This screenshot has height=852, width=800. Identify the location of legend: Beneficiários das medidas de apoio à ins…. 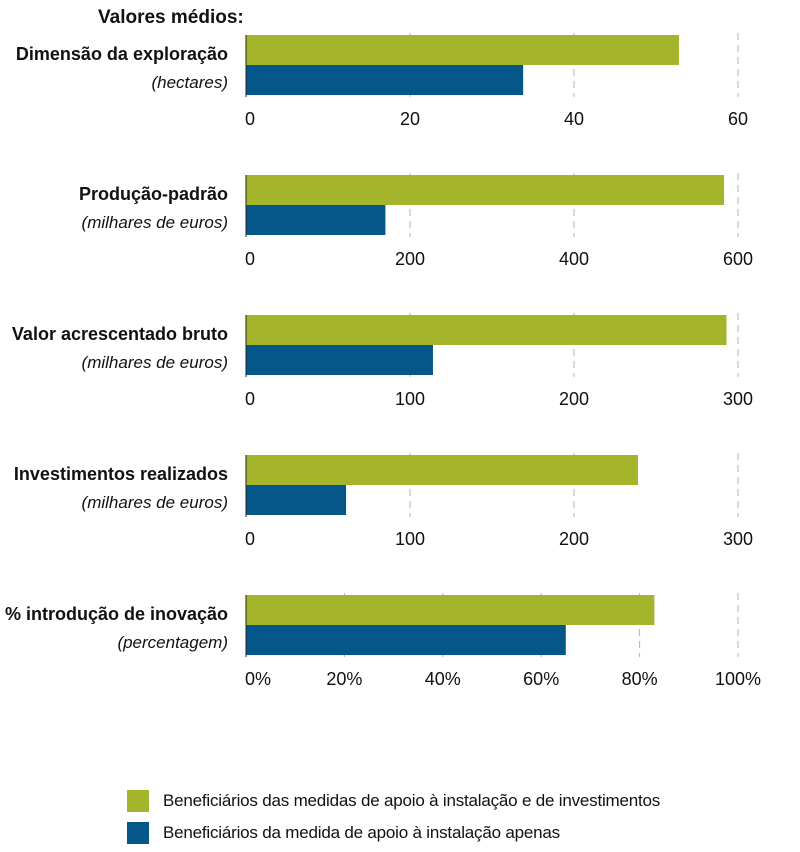
(393, 820).